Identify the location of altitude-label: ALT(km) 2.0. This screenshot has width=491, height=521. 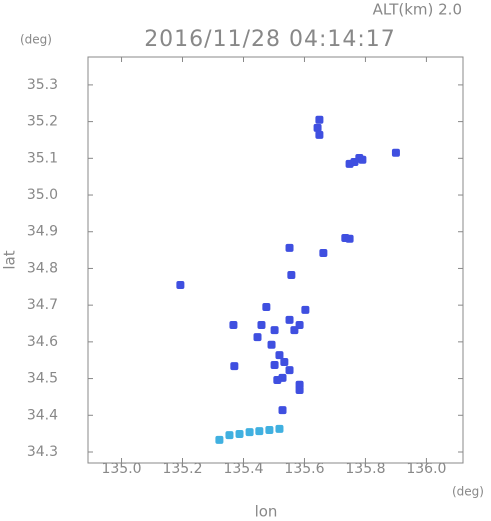
(417, 10).